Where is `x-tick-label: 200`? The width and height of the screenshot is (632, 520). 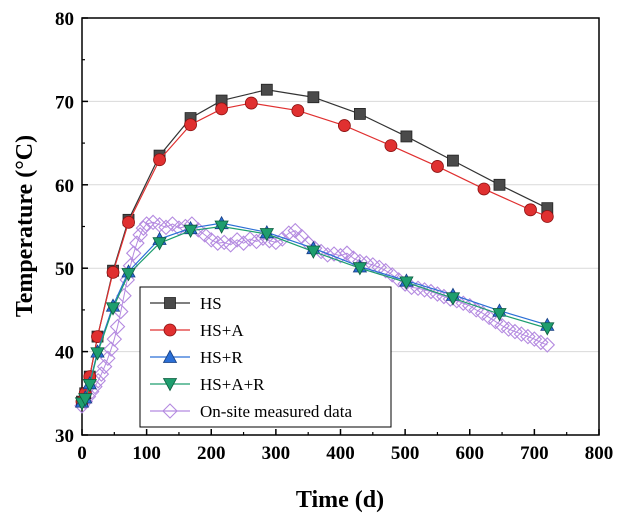 x-tick-label: 200 is located at coordinates (211, 453).